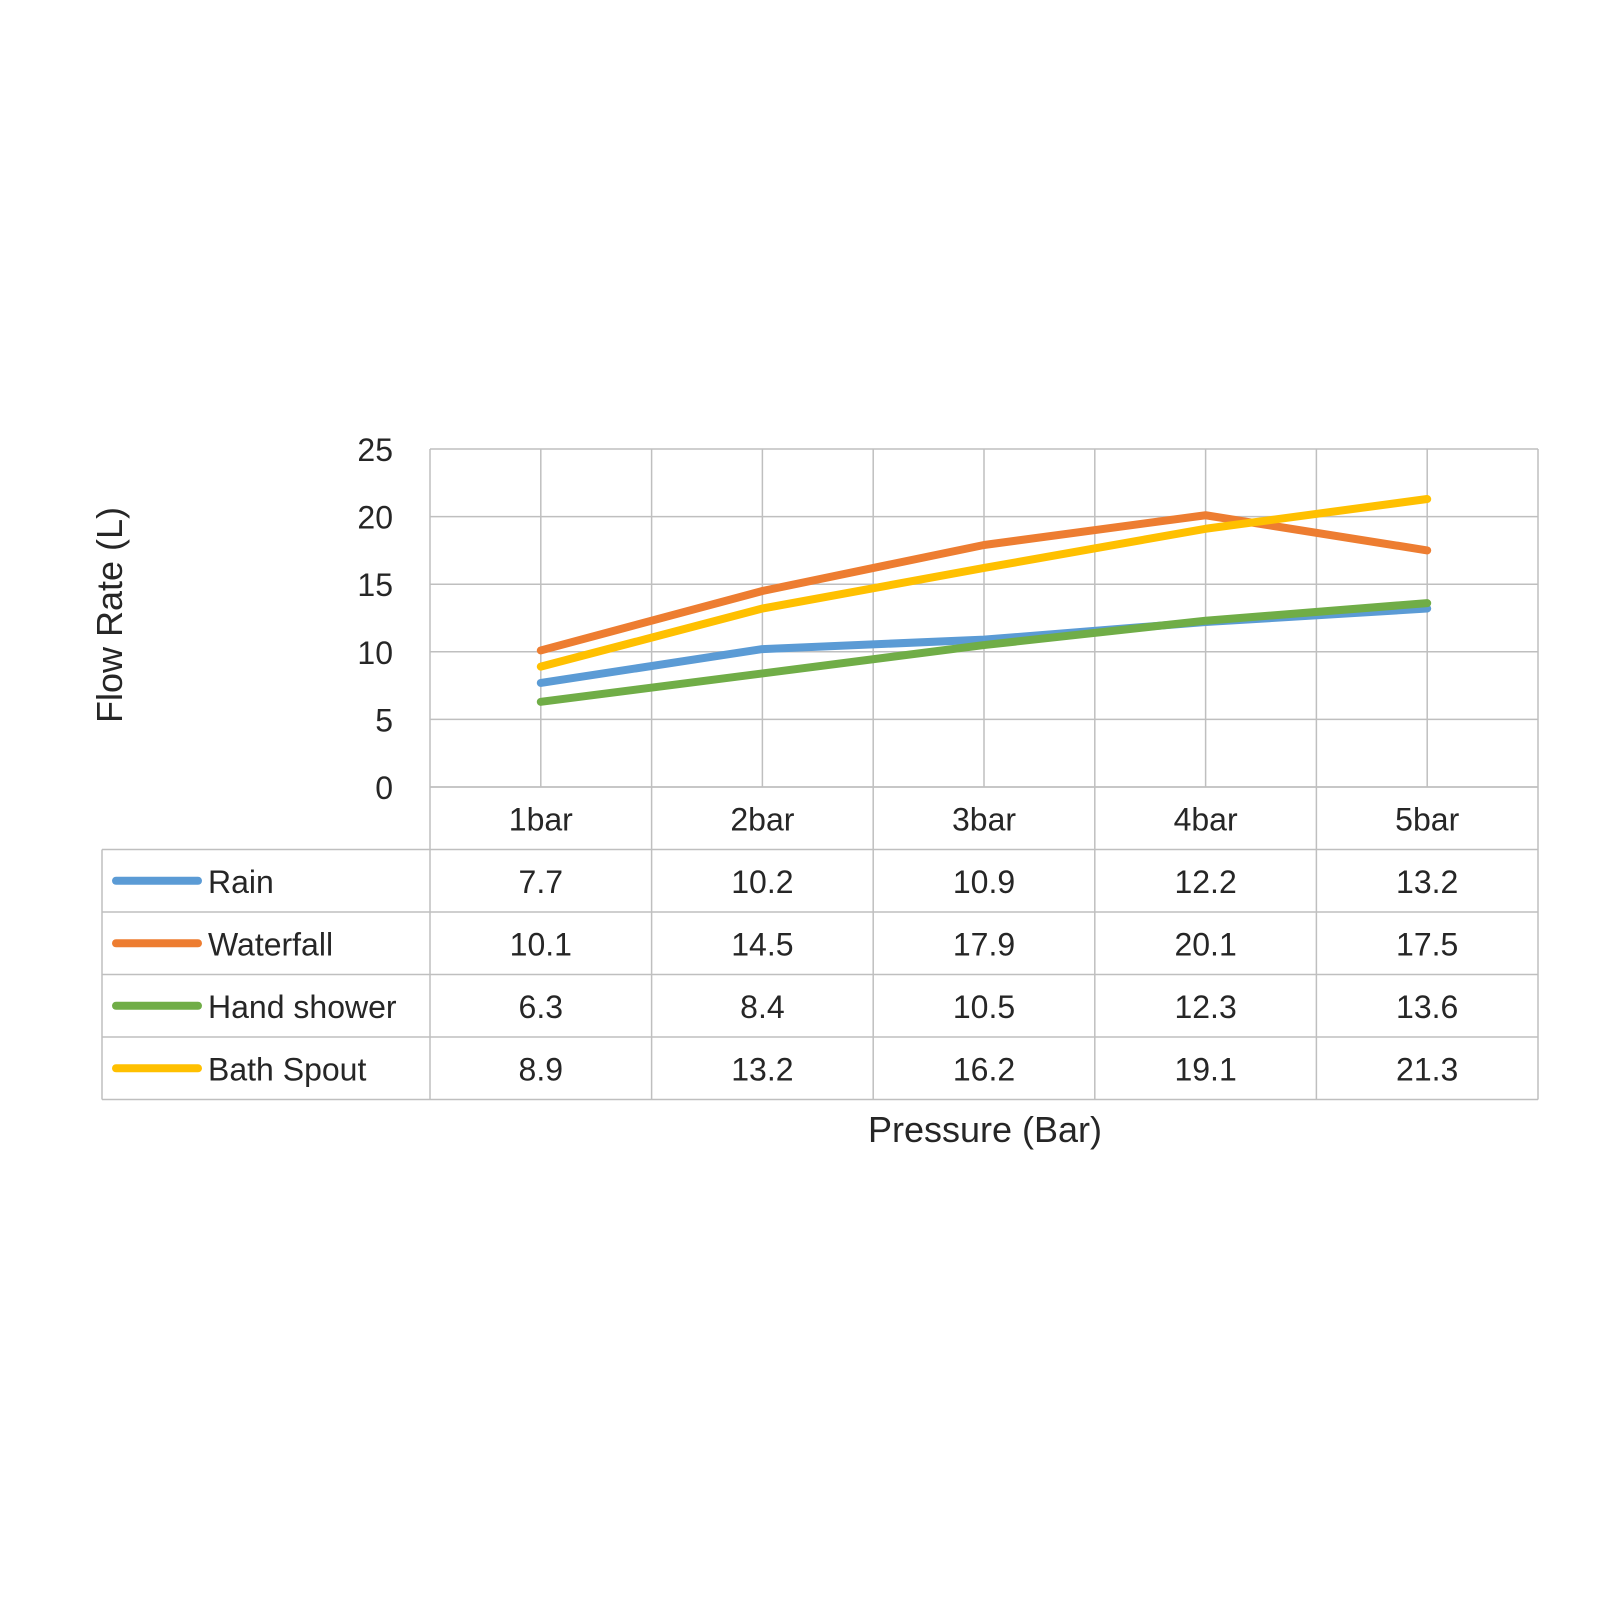  What do you see at coordinates (384, 788) in the screenshot?
I see `y-tick-label: 0` at bounding box center [384, 788].